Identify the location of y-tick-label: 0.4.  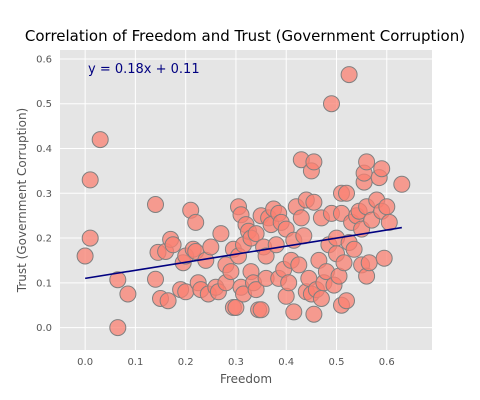
(44, 149).